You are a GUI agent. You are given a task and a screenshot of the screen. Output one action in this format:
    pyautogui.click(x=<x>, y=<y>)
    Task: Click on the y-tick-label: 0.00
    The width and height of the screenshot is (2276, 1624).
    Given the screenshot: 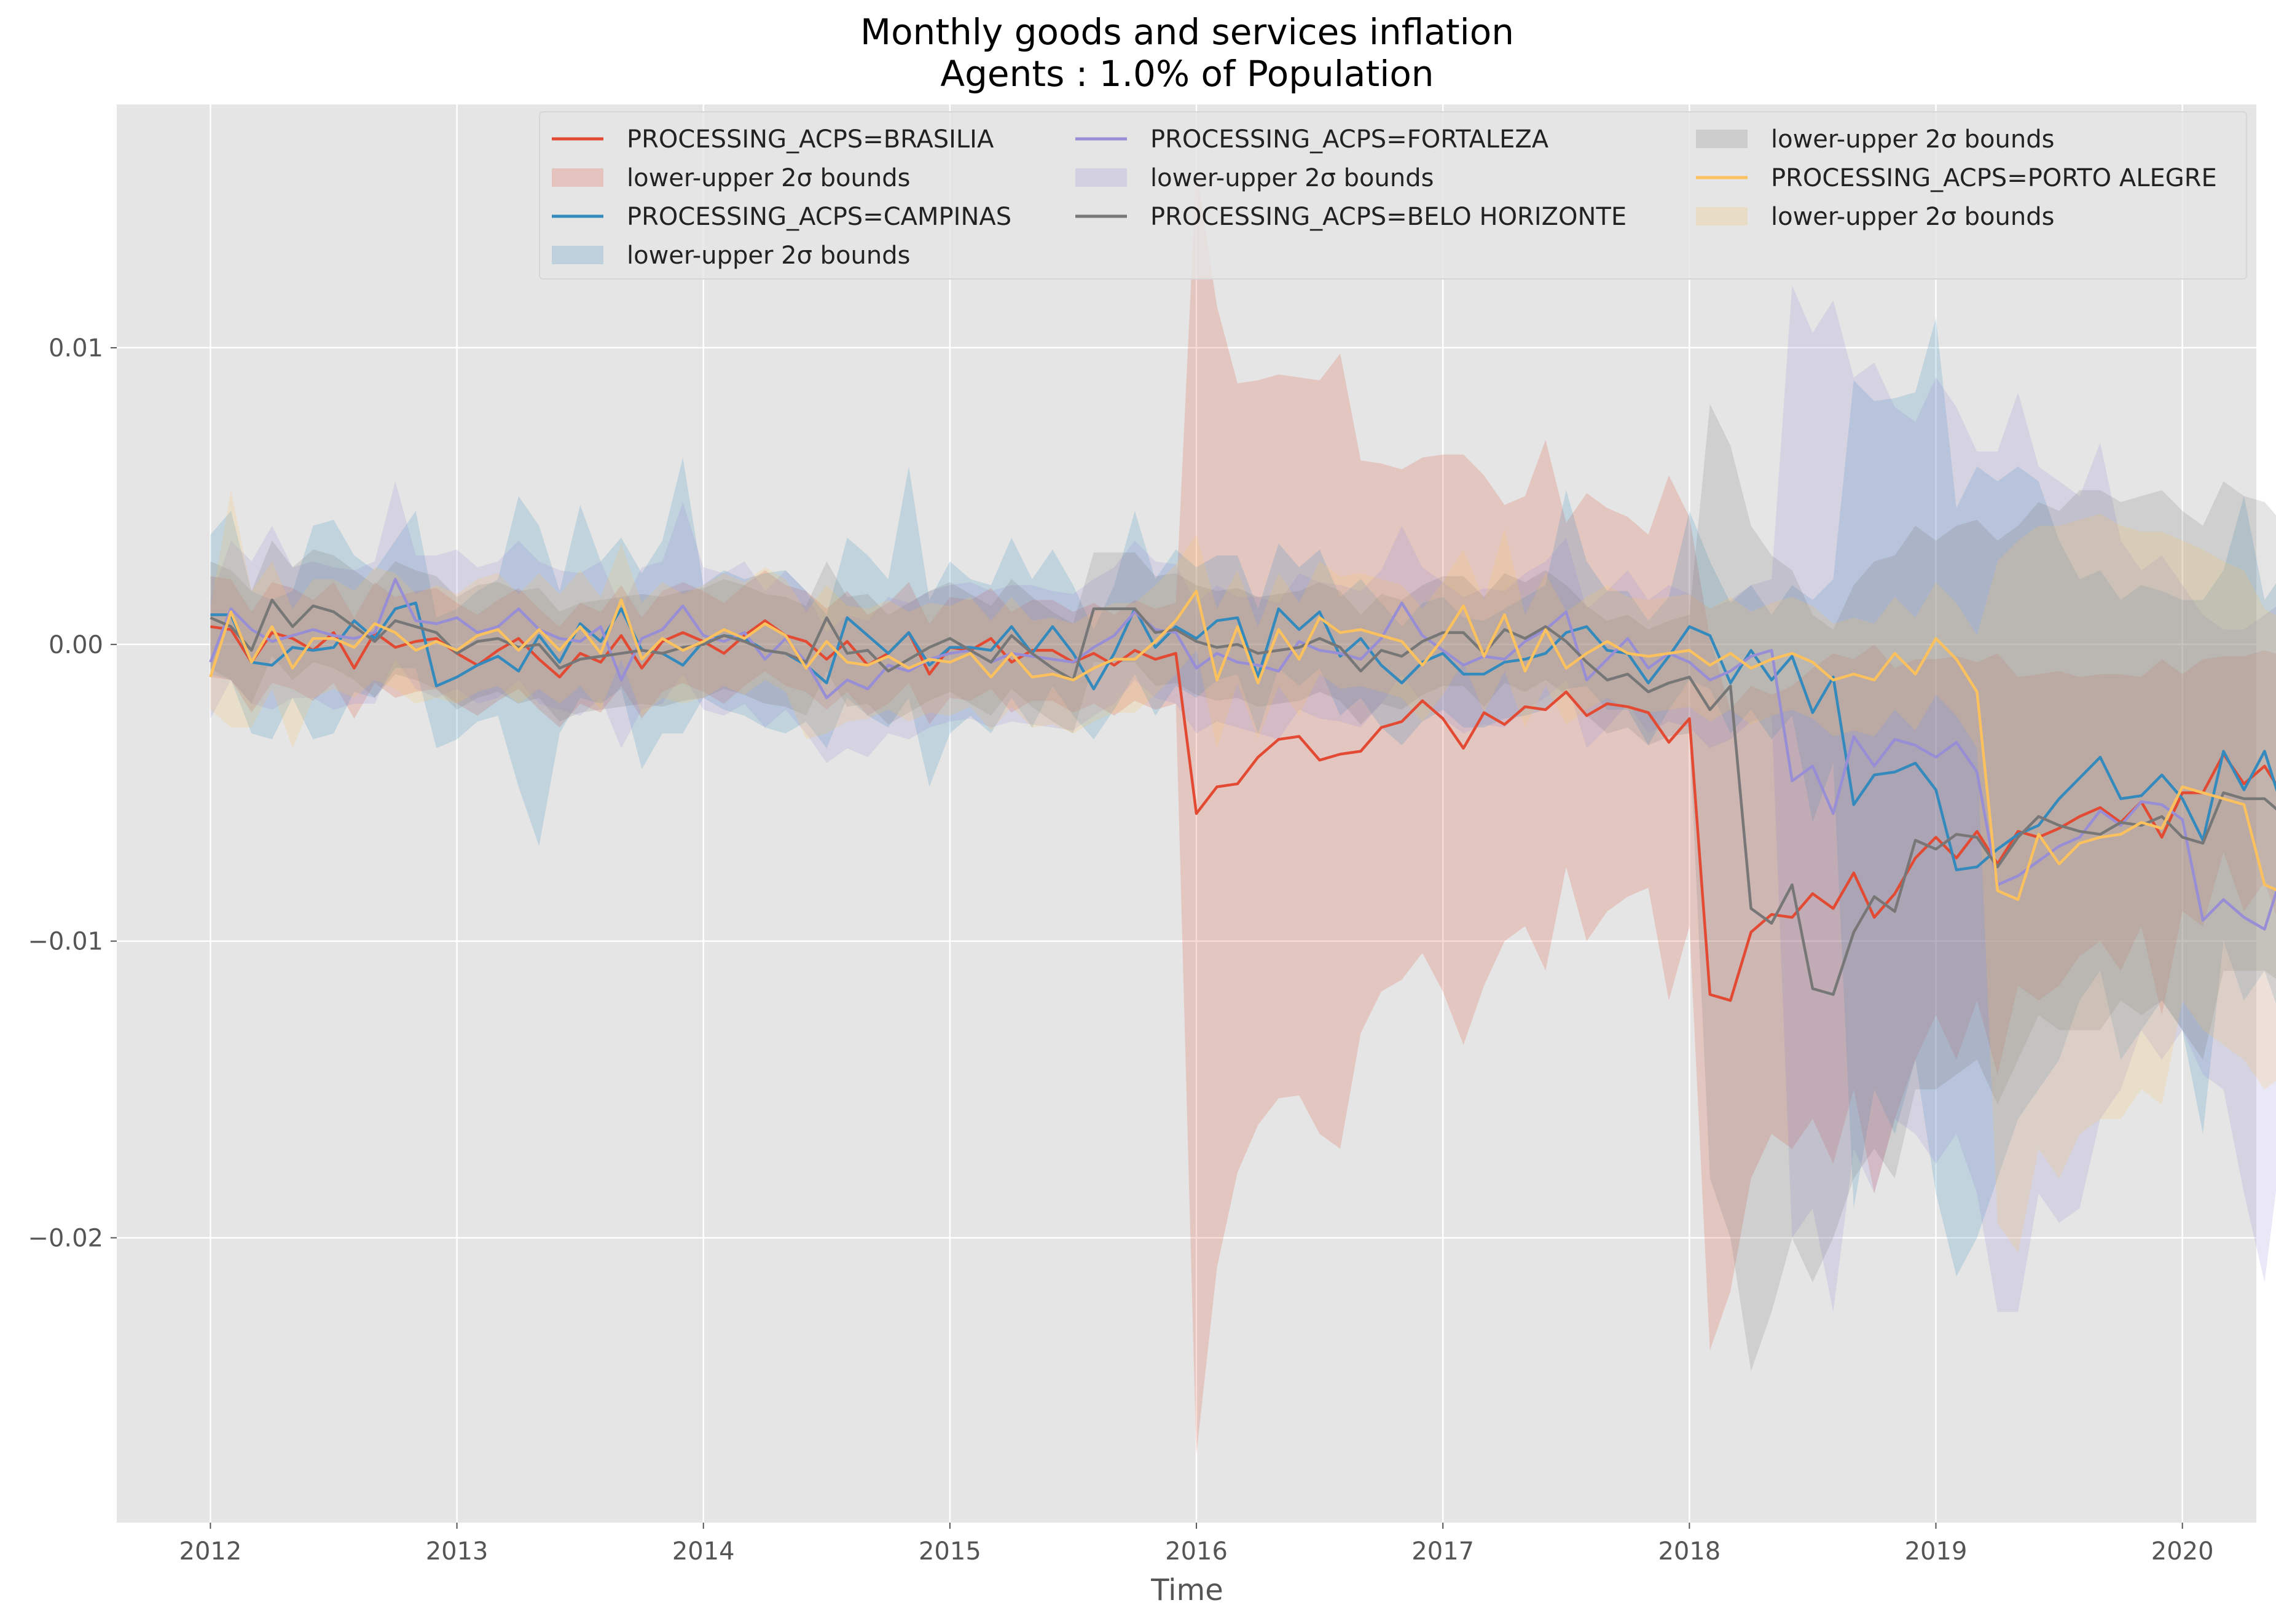 What is the action you would take?
    pyautogui.click(x=76, y=645)
    